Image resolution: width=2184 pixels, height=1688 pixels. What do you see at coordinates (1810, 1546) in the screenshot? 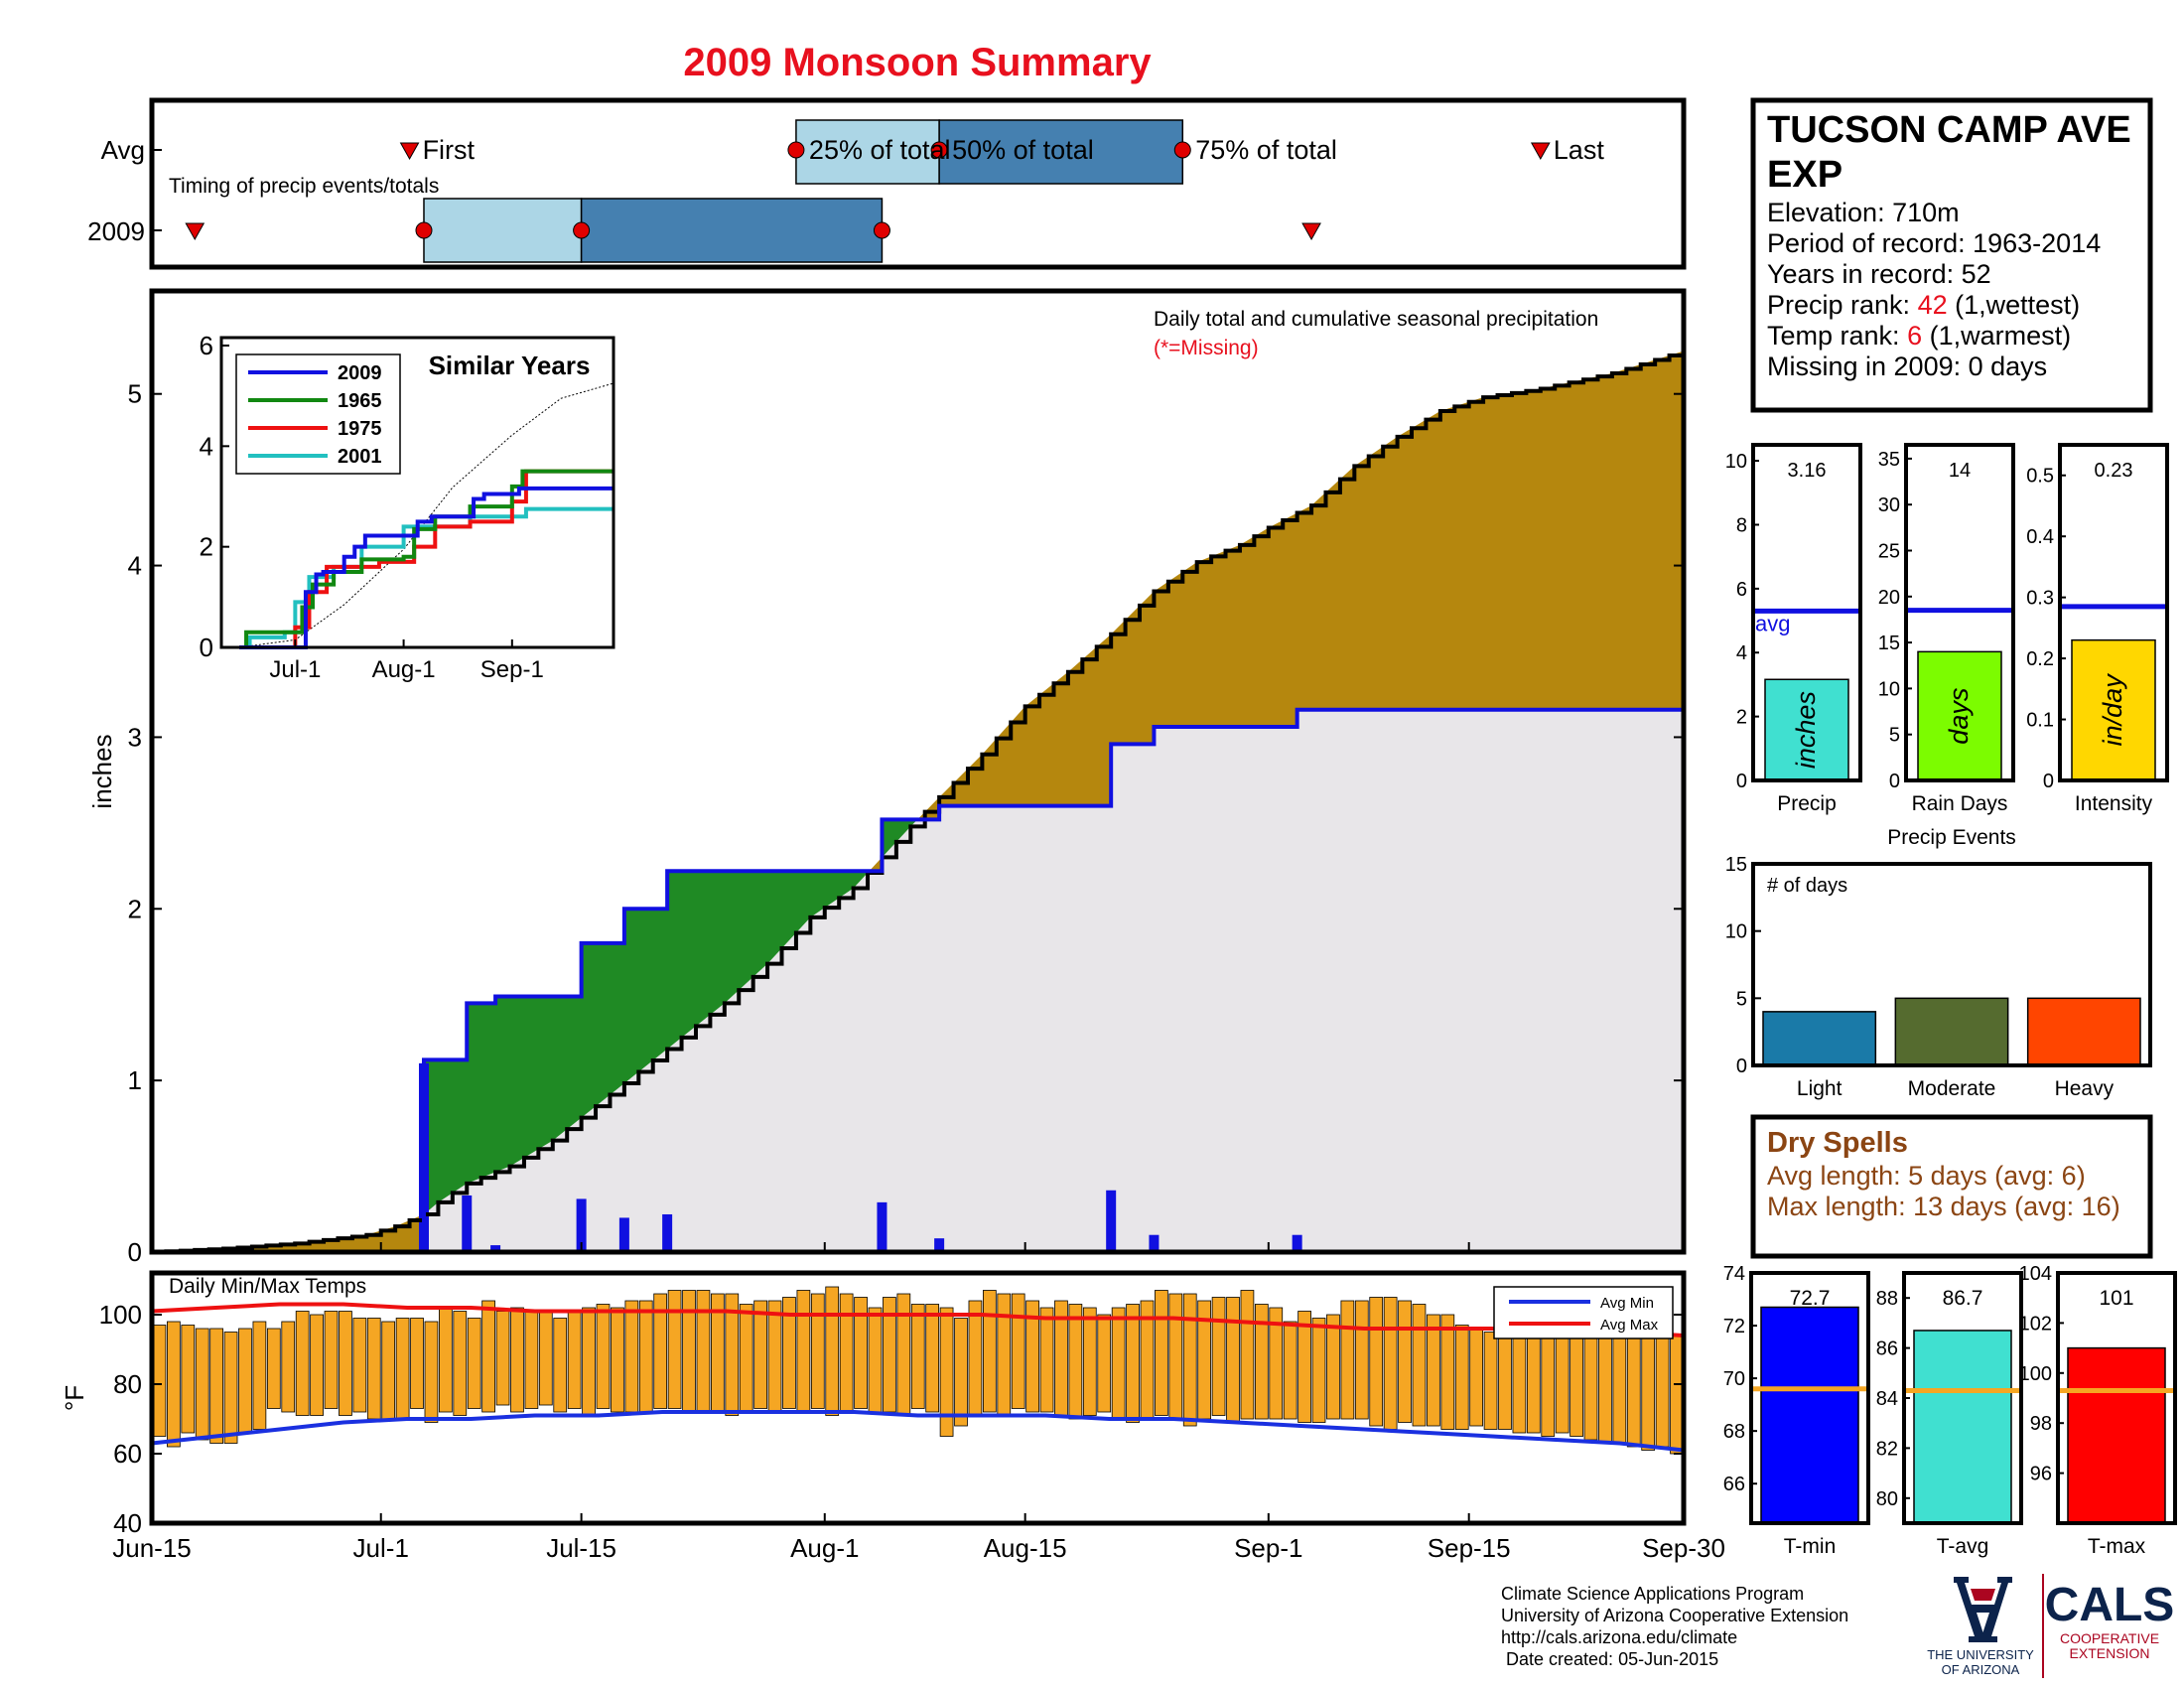
I see `temp-stat-category-label: T-min` at bounding box center [1810, 1546].